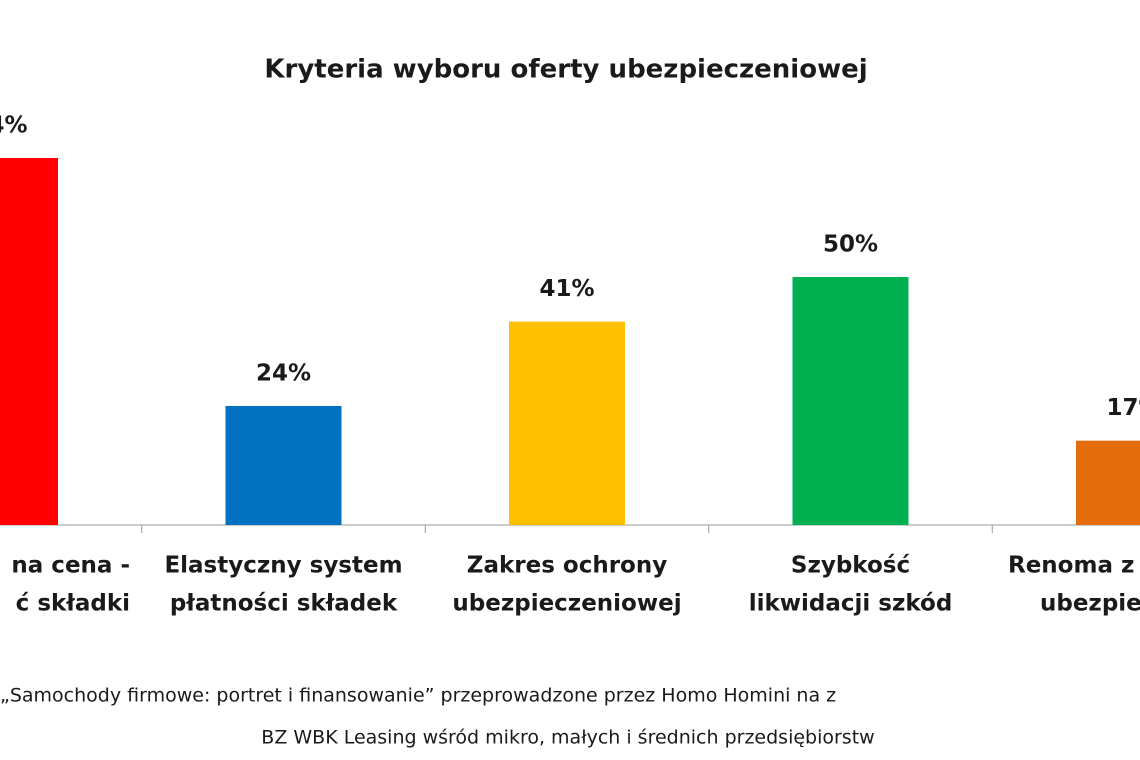  Describe the element at coordinates (851, 604) in the screenshot. I see `x-tick-label: likwidacji szkód` at that location.